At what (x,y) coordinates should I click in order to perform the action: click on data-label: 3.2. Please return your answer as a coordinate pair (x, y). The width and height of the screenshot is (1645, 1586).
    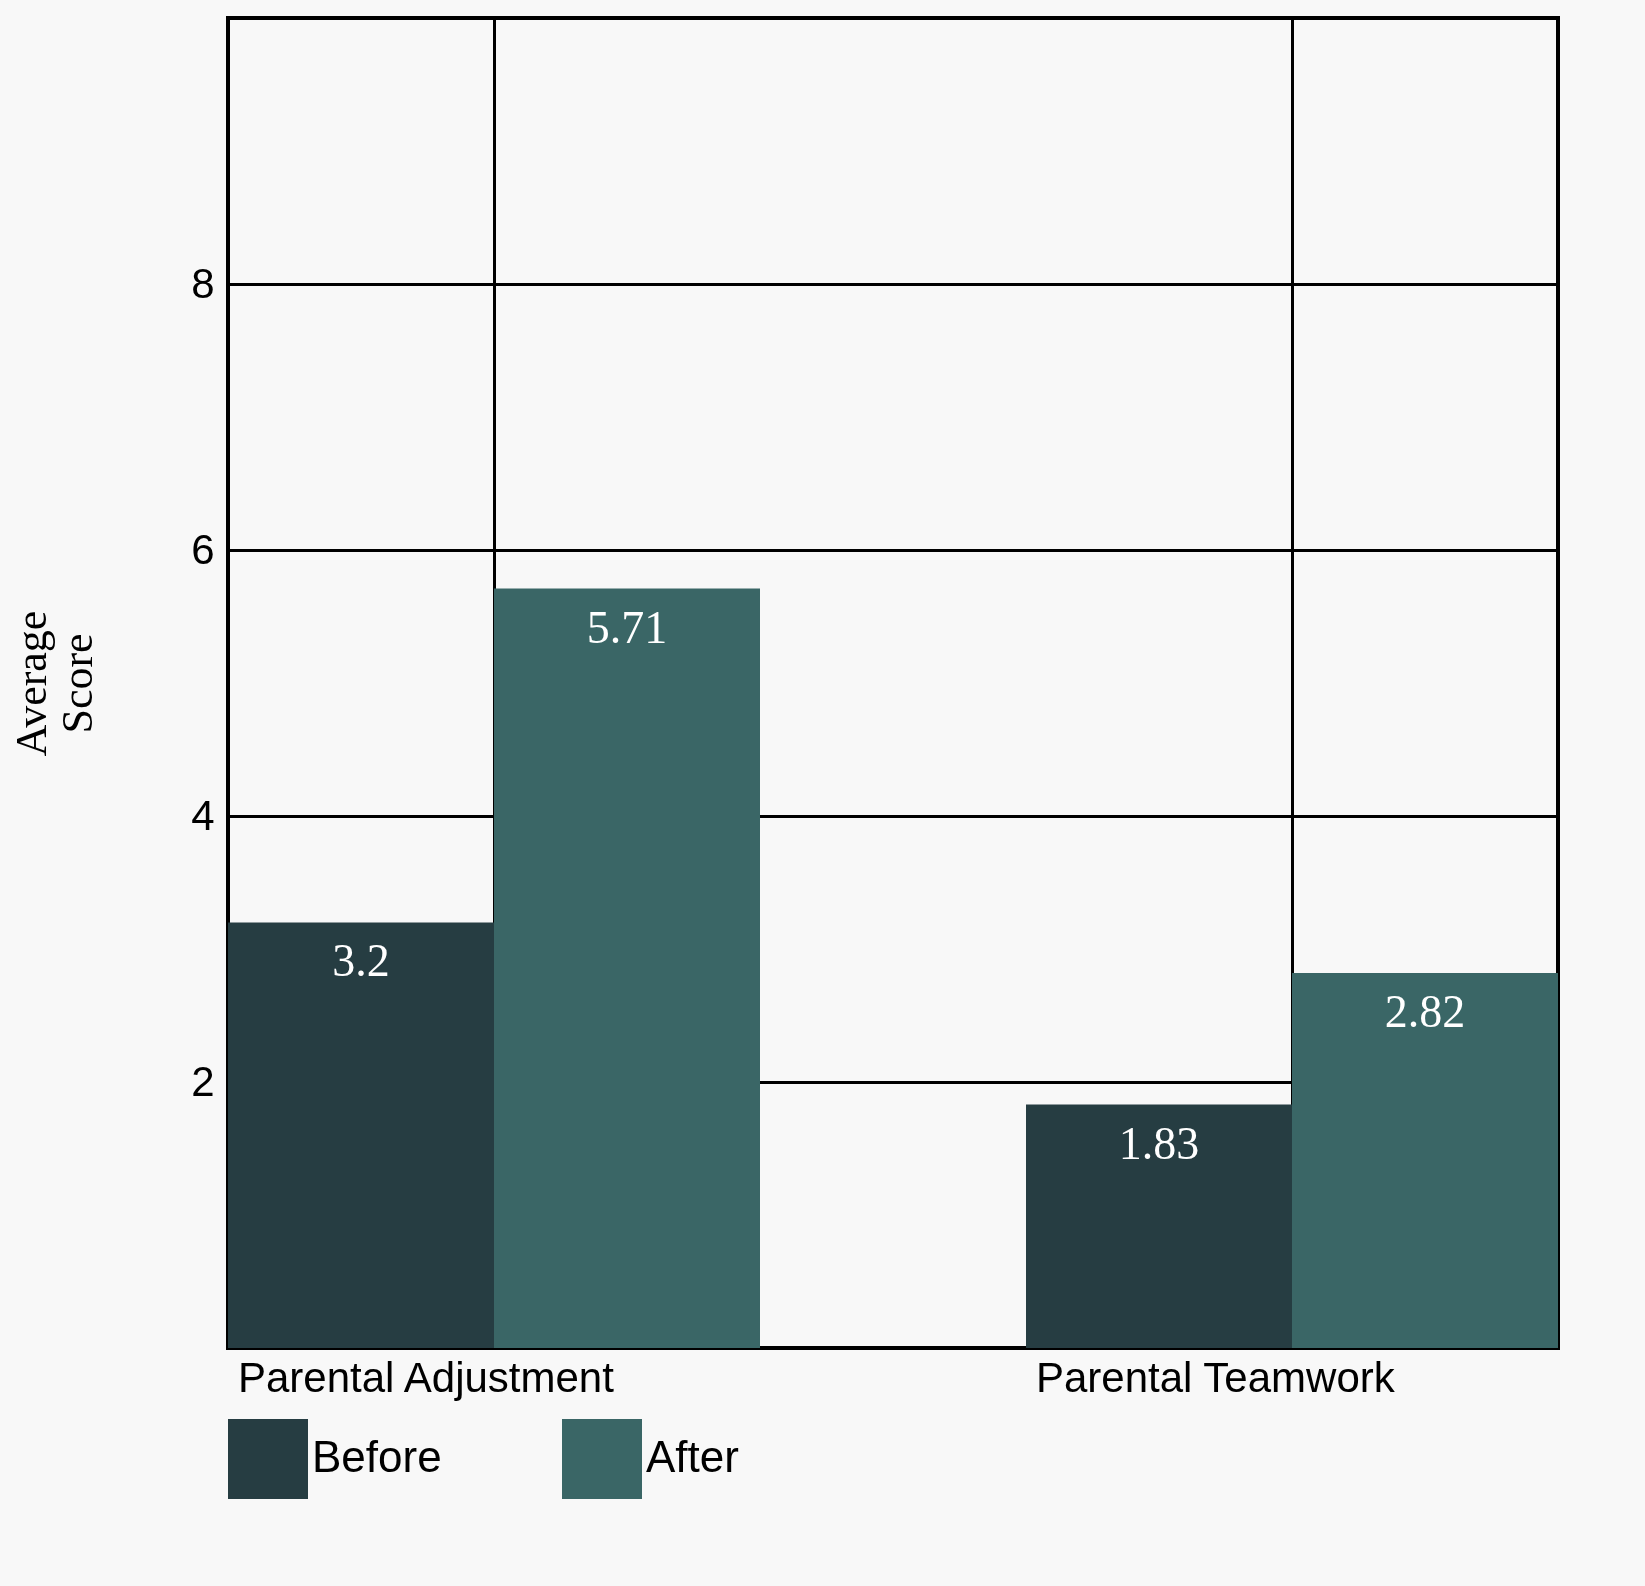
    Looking at the image, I should click on (361, 961).